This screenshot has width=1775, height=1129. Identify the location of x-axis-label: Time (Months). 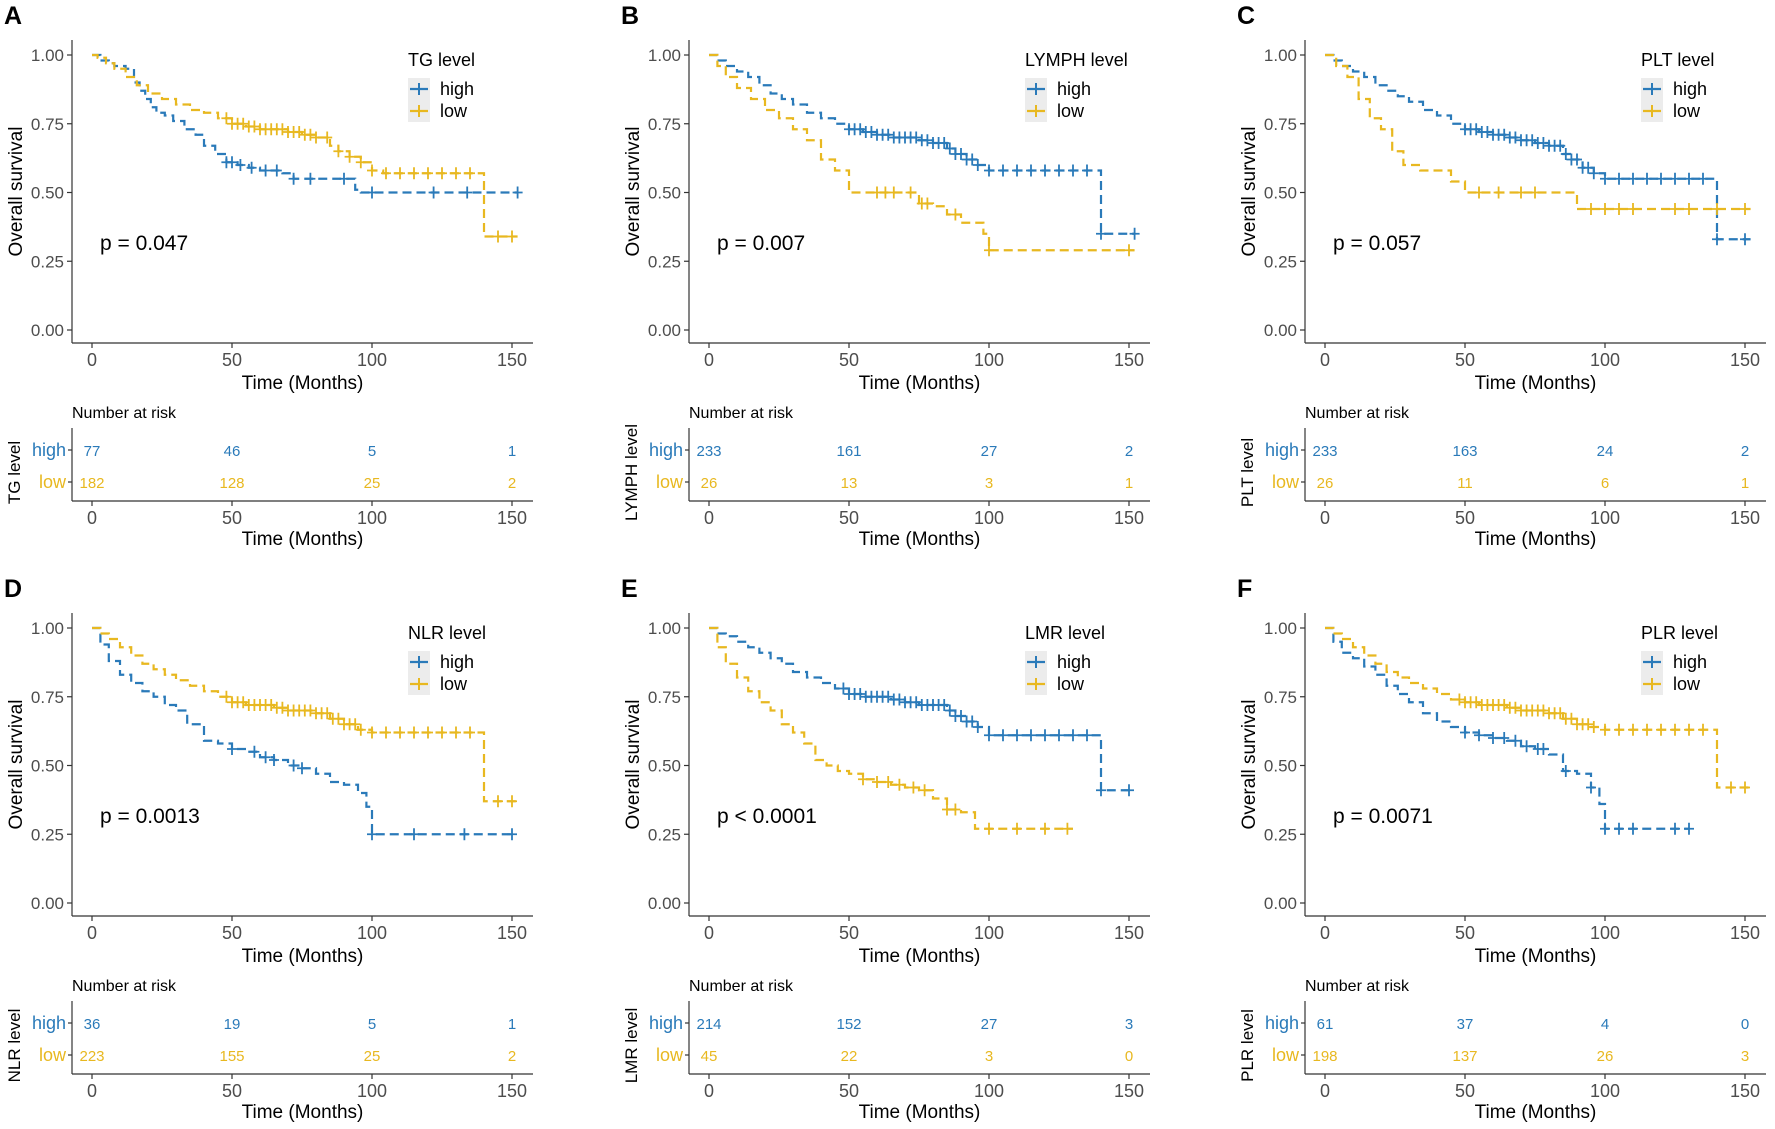
(920, 383).